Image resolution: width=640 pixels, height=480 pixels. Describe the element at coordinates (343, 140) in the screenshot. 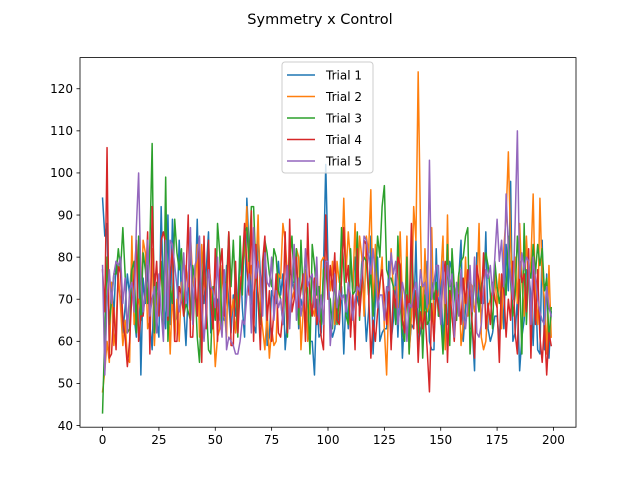

I see `legend-label-4: Trial 4` at that location.